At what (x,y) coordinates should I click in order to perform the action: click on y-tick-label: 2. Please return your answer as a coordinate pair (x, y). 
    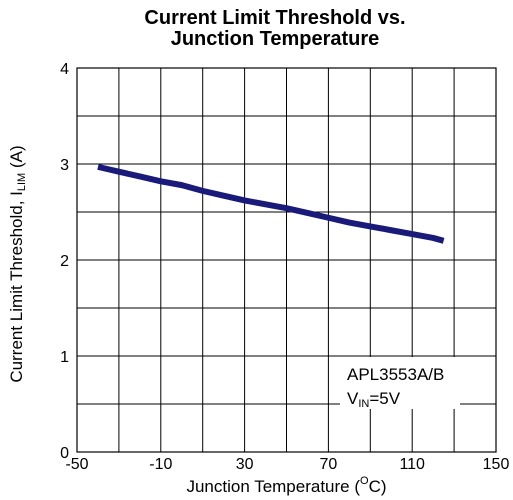
    Looking at the image, I should click on (64, 261).